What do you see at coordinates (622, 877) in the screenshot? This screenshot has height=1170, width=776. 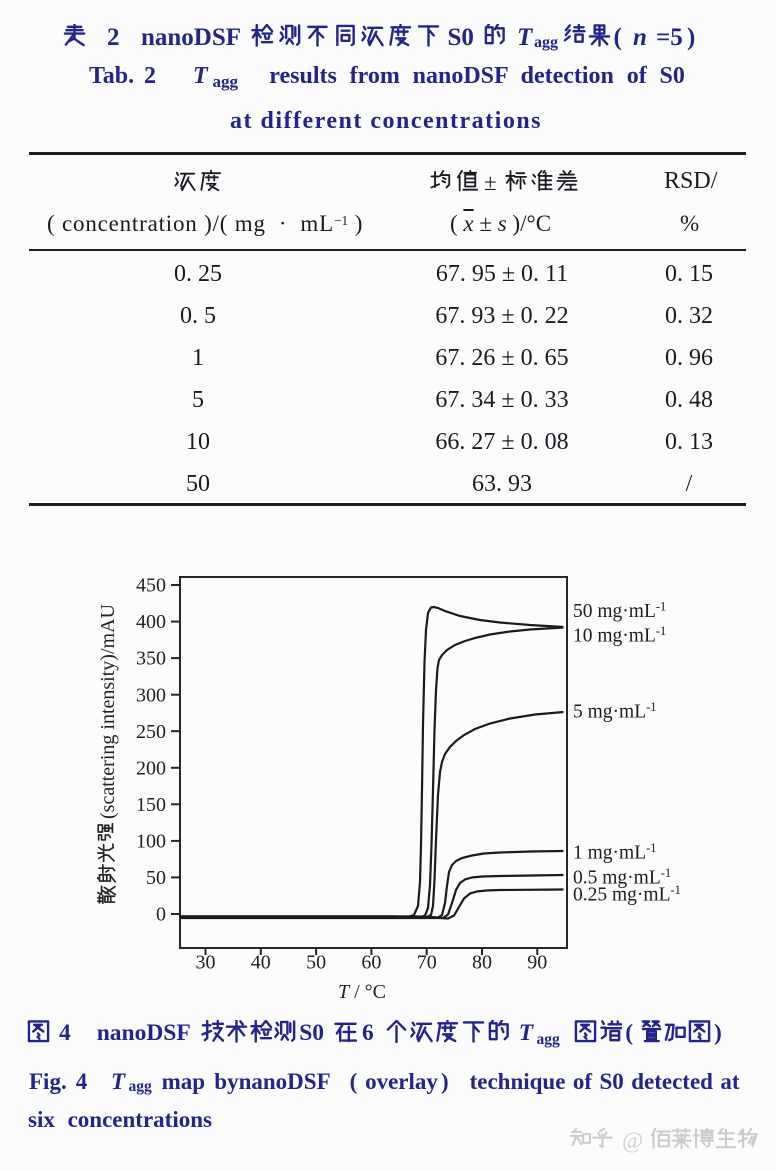 I see `svg-text: 0.5 mg·mL-1` at bounding box center [622, 877].